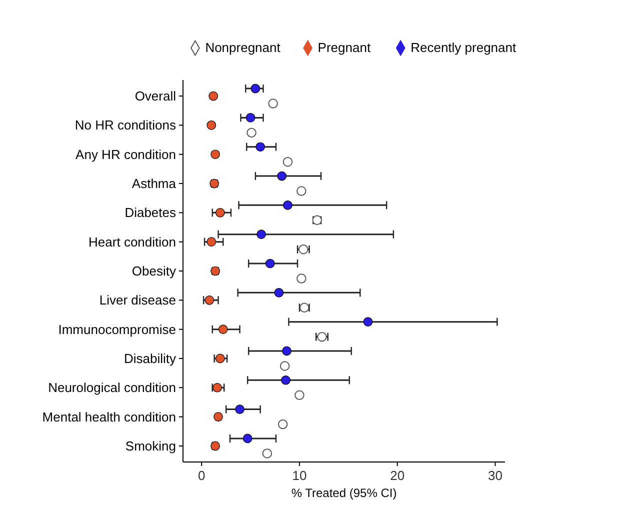 This screenshot has height=517, width=628. Describe the element at coordinates (154, 184) in the screenshot. I see `y-tick-label: Asthma` at that location.